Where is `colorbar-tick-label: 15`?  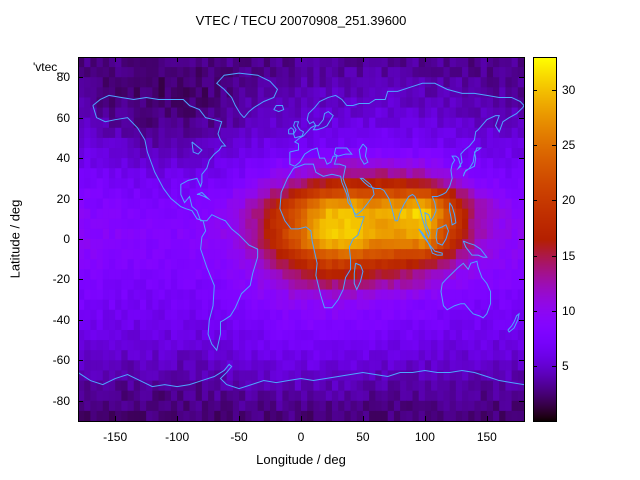 colorbar-tick-label: 15 is located at coordinates (569, 255).